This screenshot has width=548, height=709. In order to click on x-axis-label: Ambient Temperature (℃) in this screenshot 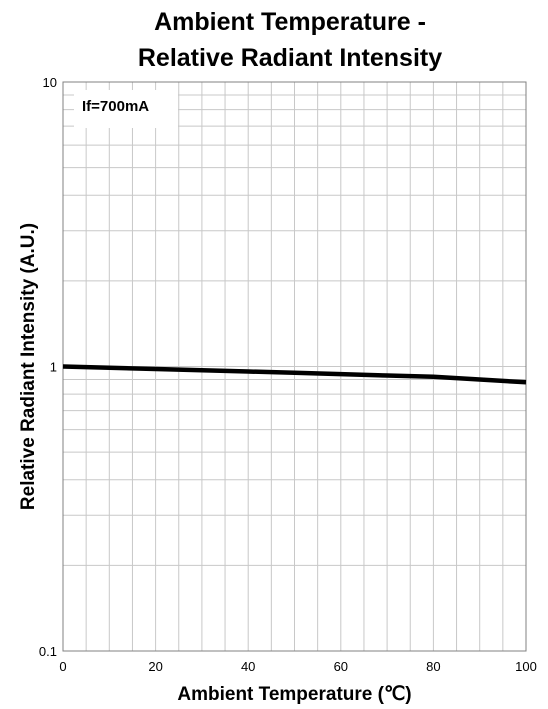, I will do `click(294, 694)`.